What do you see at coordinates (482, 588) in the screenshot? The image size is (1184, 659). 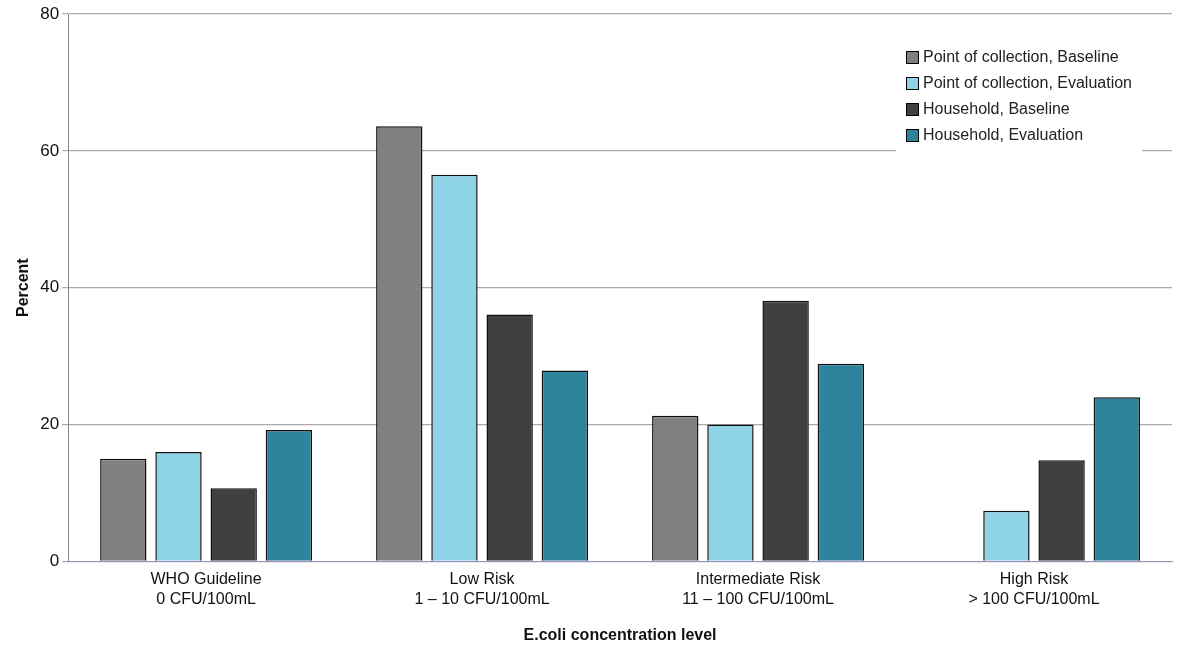 I see `x-tick-label: Low Risk 1 – 10 CFU/100mL` at bounding box center [482, 588].